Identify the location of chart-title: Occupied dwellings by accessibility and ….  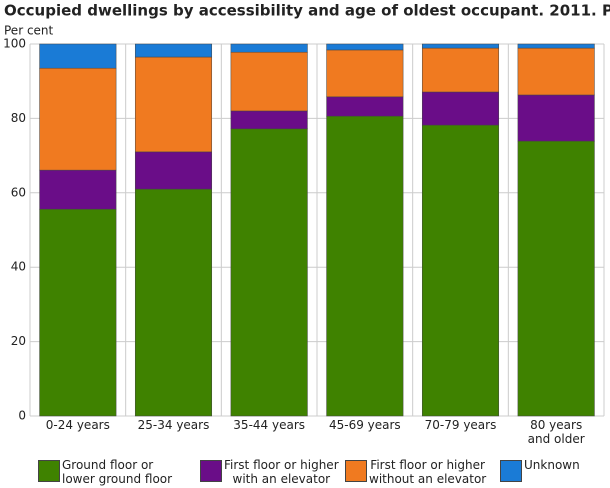
(307, 11).